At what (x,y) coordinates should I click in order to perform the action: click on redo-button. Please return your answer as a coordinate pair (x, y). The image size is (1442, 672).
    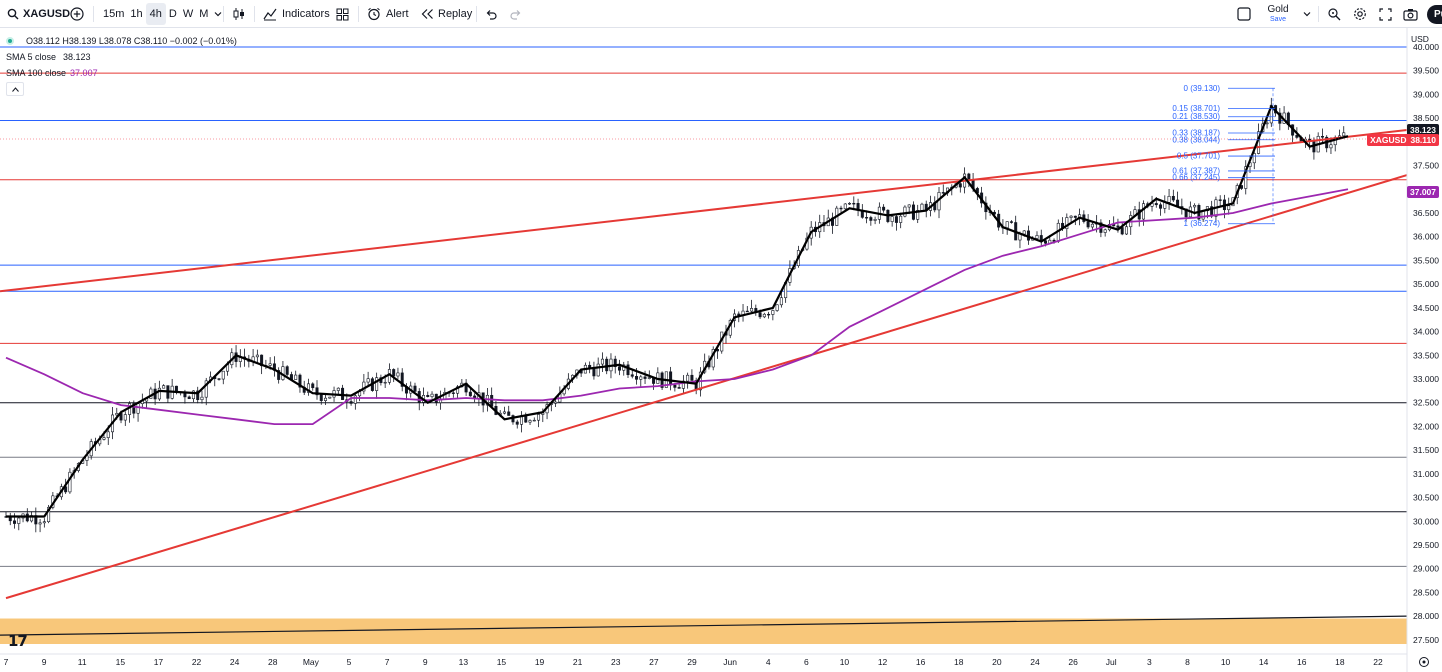
    Looking at the image, I should click on (516, 14).